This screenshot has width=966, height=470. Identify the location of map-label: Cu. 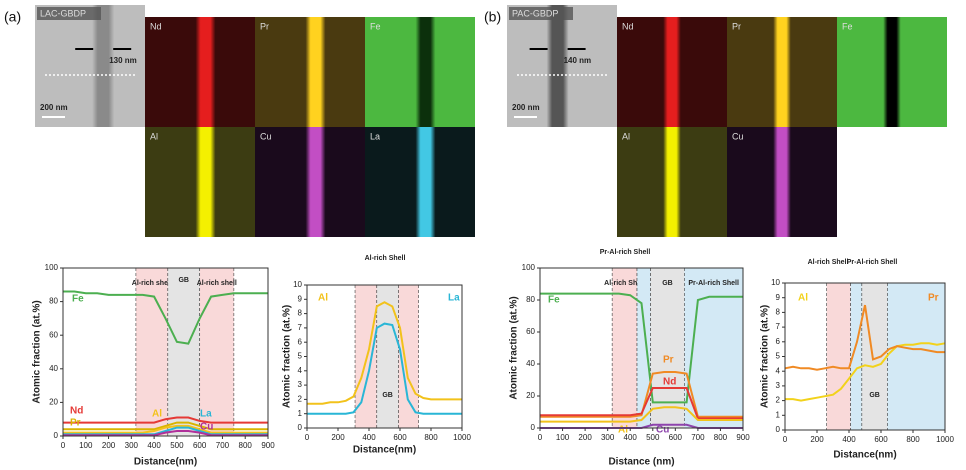
(266, 136).